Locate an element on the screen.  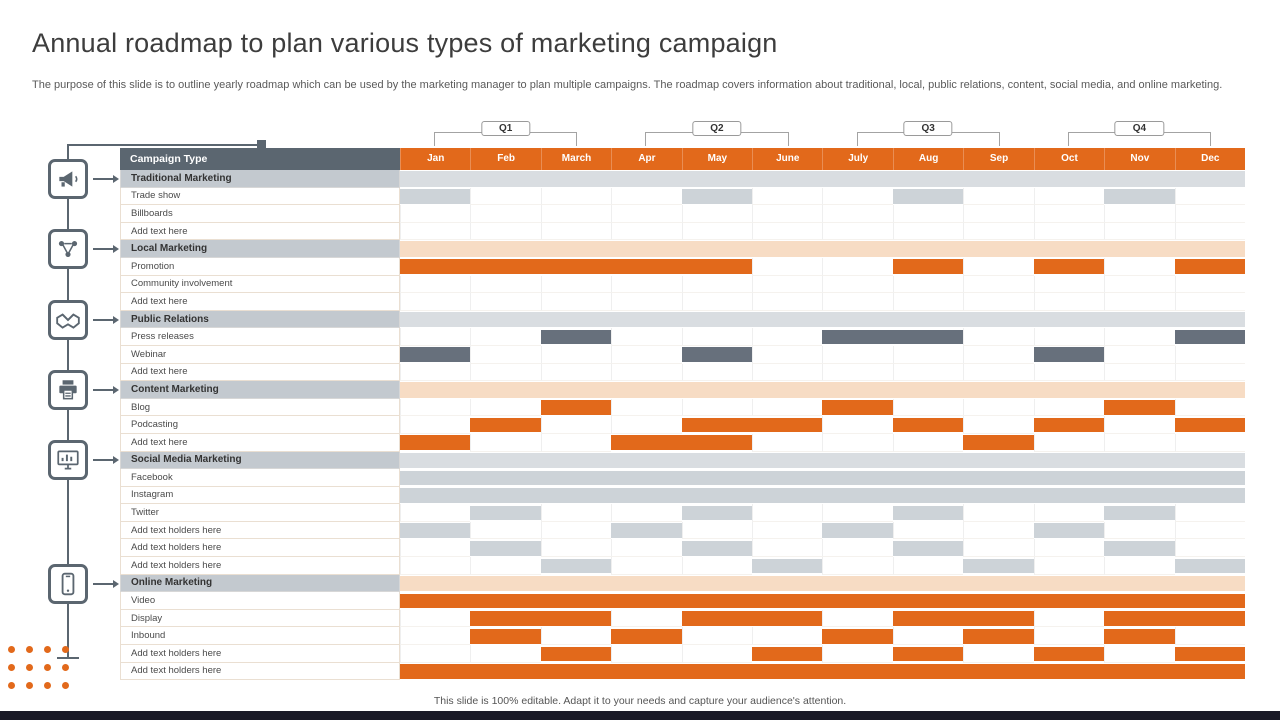
month-header-cell: July is located at coordinates (857, 159).